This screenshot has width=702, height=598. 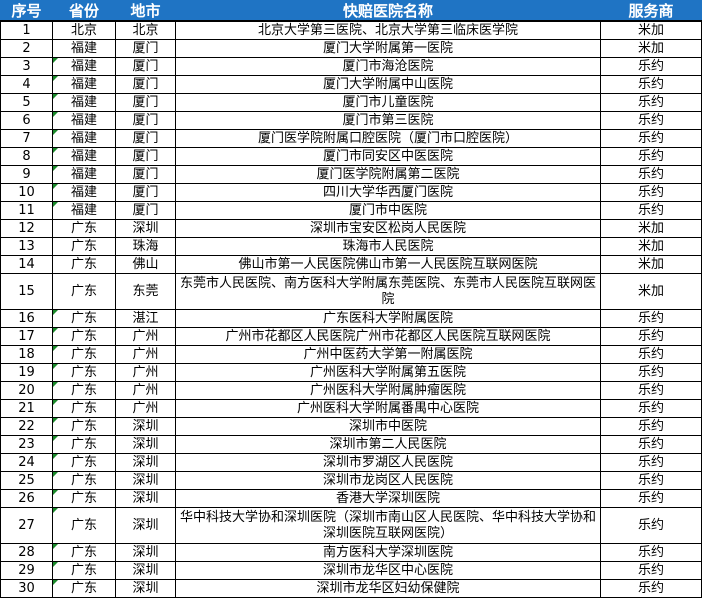 I want to click on cell-hospital: 深圳市中医院, so click(x=388, y=426).